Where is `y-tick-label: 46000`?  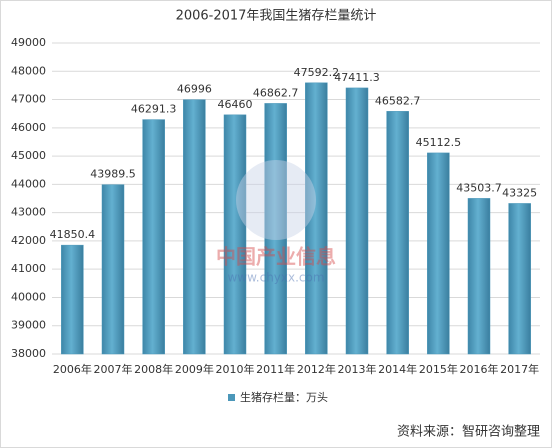 y-tick-label: 46000 is located at coordinates (28, 127).